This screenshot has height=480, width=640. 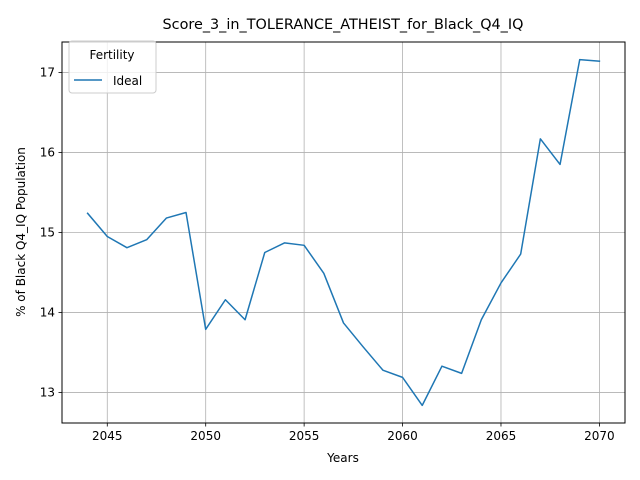 I want to click on y-tick-label: 13, so click(x=47, y=393).